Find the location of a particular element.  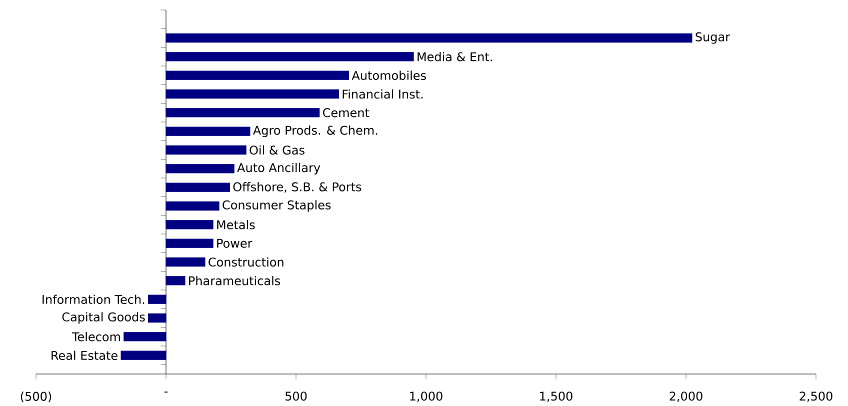

y-tick-label: Information Tech. is located at coordinates (93, 299).